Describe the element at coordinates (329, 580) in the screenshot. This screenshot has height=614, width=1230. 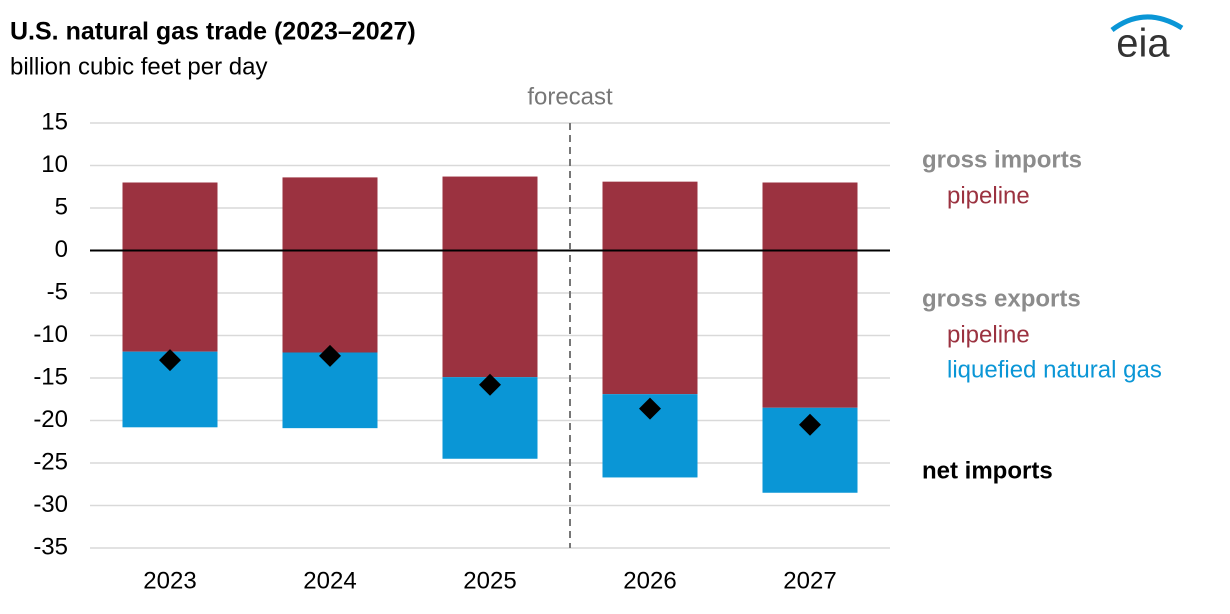
I see `x-tick-label: 2024` at that location.